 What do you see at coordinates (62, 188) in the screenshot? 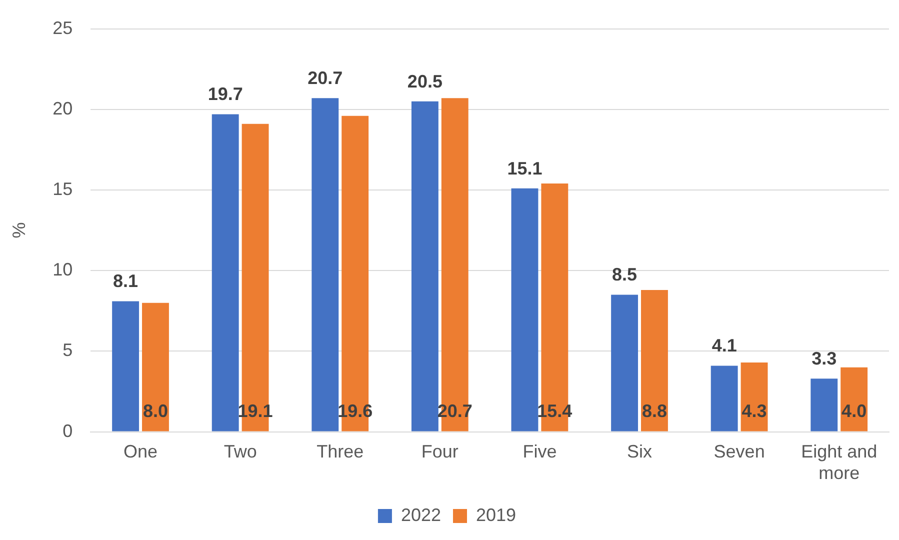
I see `y-tick-label: 15` at bounding box center [62, 188].